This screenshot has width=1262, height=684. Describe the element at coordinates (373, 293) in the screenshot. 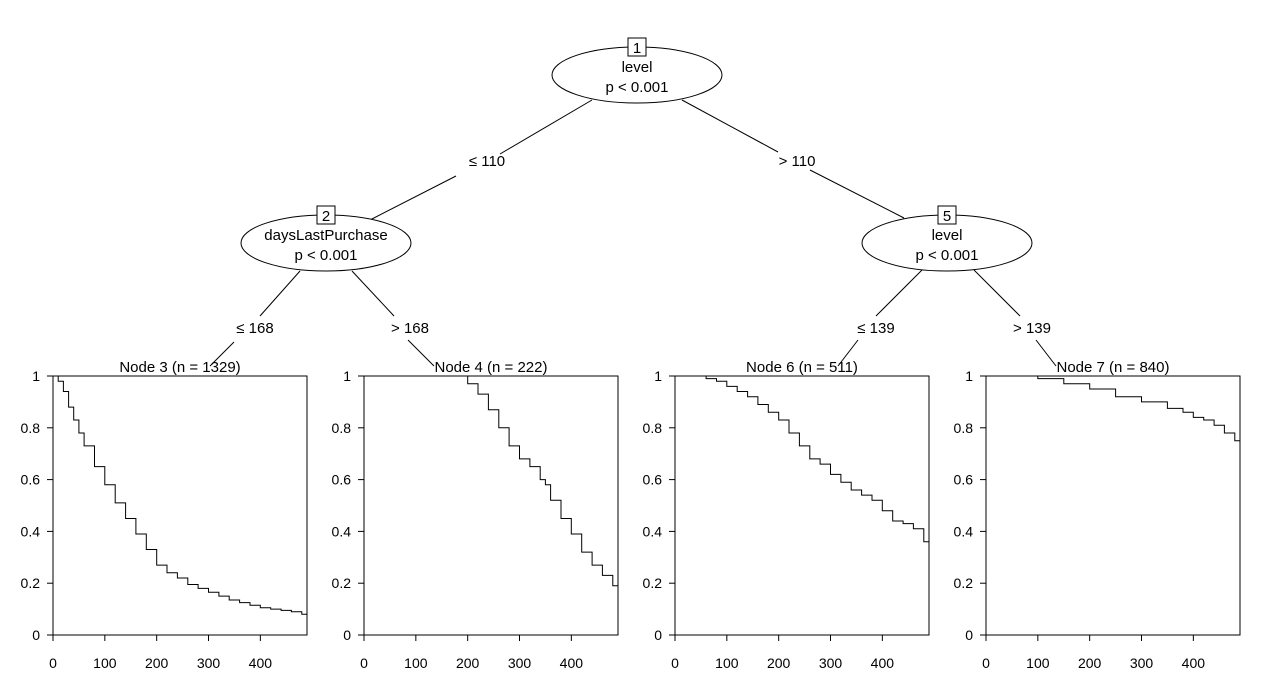

I see `edge-2-4-line-a` at that location.